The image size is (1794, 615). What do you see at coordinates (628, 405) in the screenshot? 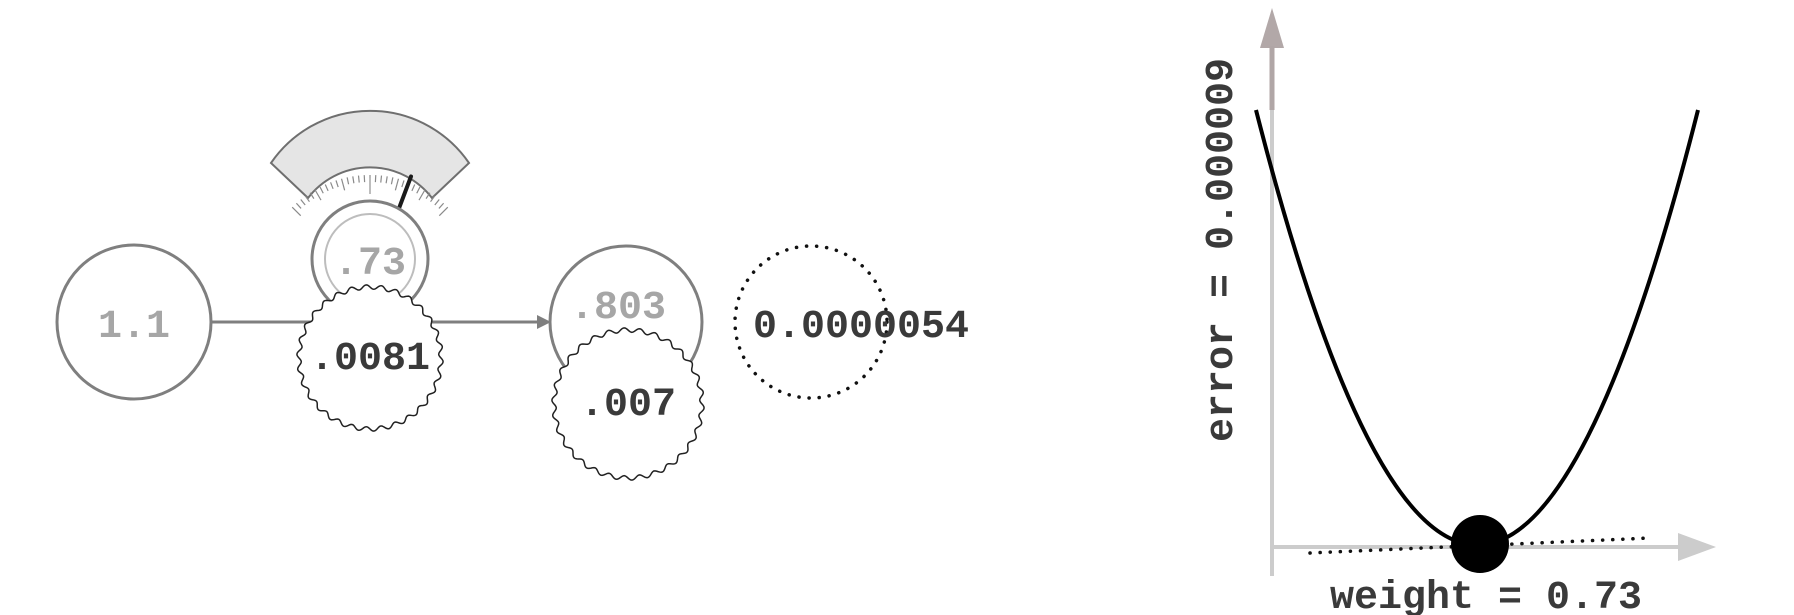
I see `delta-value: .007` at bounding box center [628, 405].